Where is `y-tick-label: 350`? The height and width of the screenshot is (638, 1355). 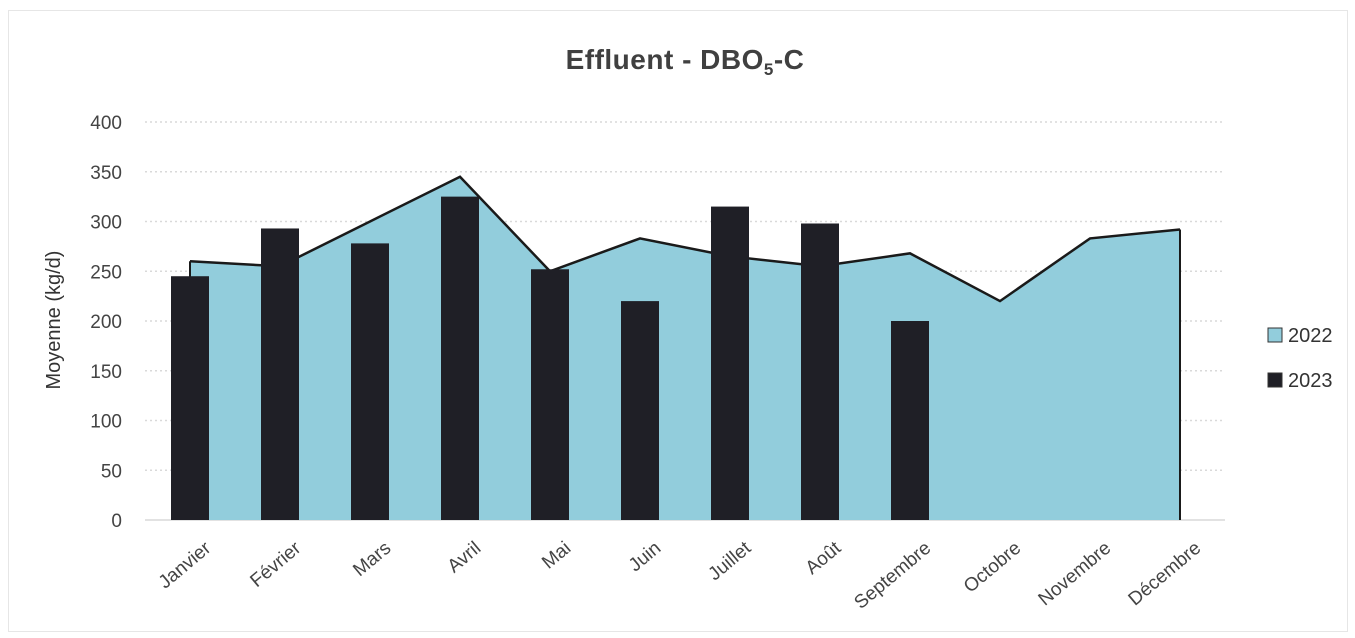
y-tick-label: 350 is located at coordinates (106, 173).